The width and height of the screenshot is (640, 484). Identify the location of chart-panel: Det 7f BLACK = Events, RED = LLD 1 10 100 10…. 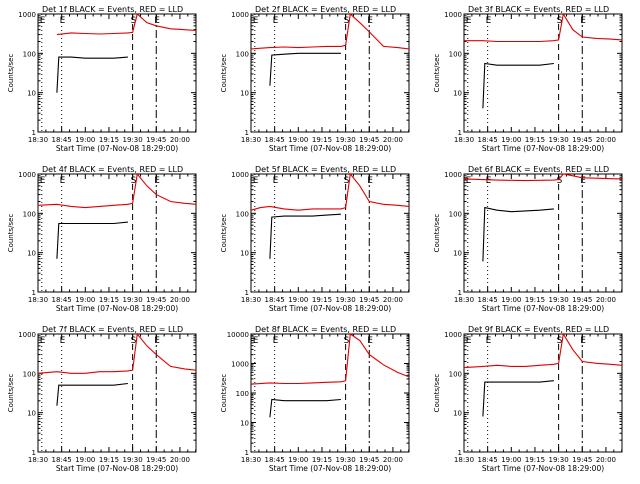
(102, 399).